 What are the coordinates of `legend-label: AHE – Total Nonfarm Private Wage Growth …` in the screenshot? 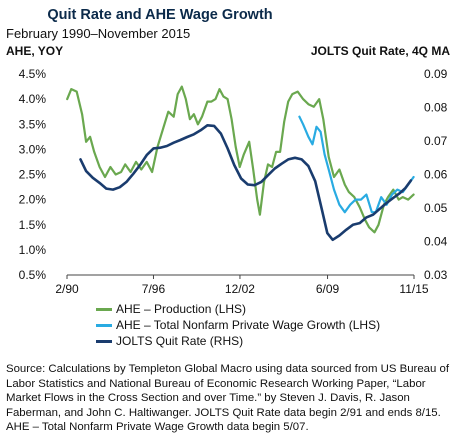 It's located at (248, 325).